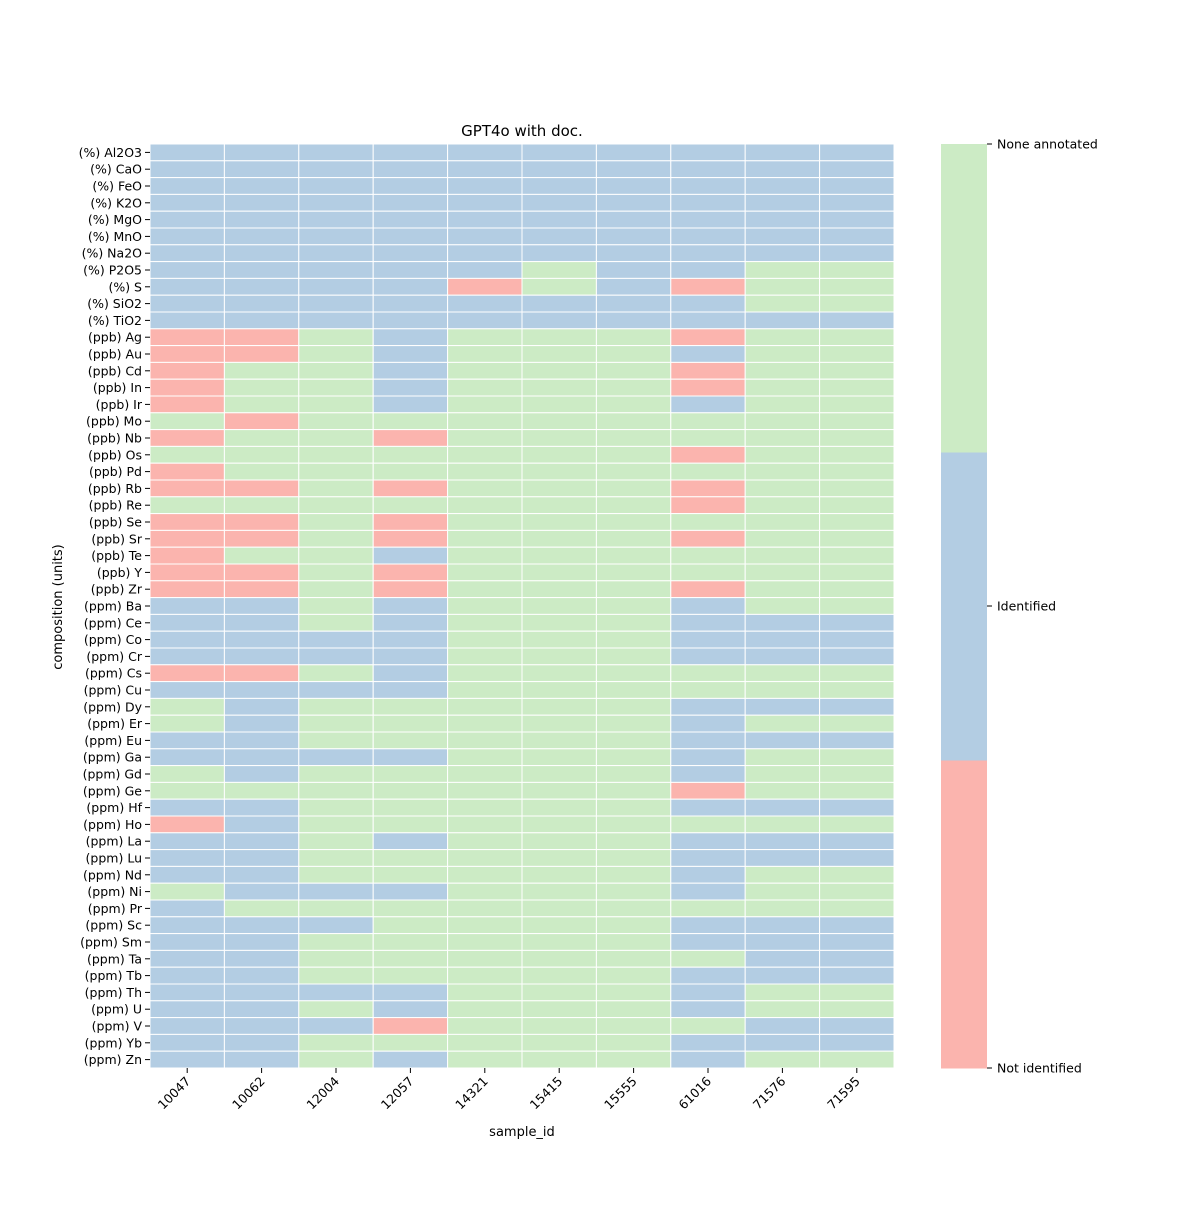 Image resolution: width=1200 pixels, height=1205 pixels. Describe the element at coordinates (117, 1026) in the screenshot. I see `y-tick-label: (ppm) V` at that location.